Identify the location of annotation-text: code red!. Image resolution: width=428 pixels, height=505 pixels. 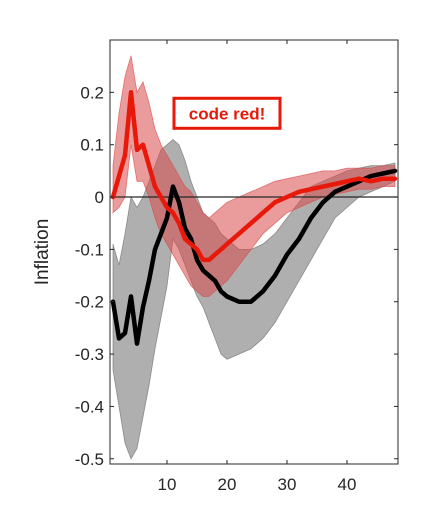
(227, 113).